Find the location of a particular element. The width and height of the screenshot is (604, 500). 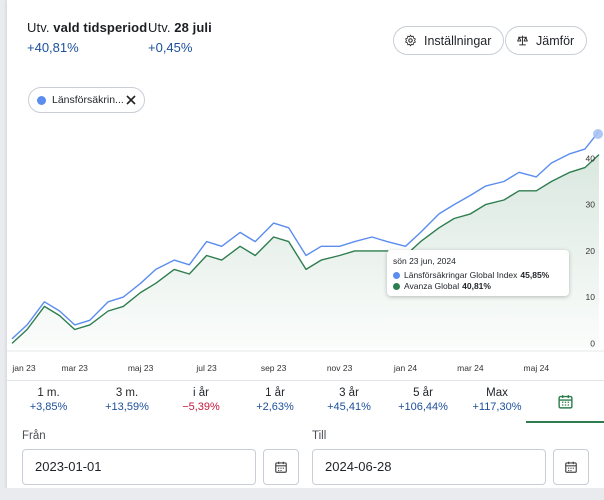

period-ytd: i år −5,39% is located at coordinates (201, 401).